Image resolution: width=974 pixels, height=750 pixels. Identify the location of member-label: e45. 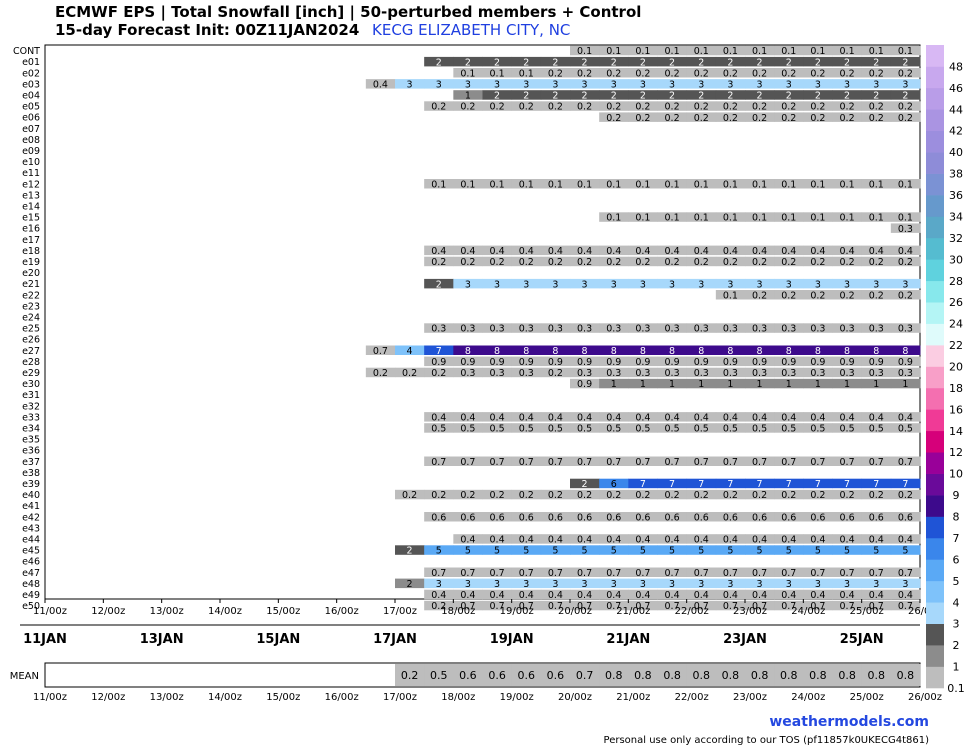
(31, 551).